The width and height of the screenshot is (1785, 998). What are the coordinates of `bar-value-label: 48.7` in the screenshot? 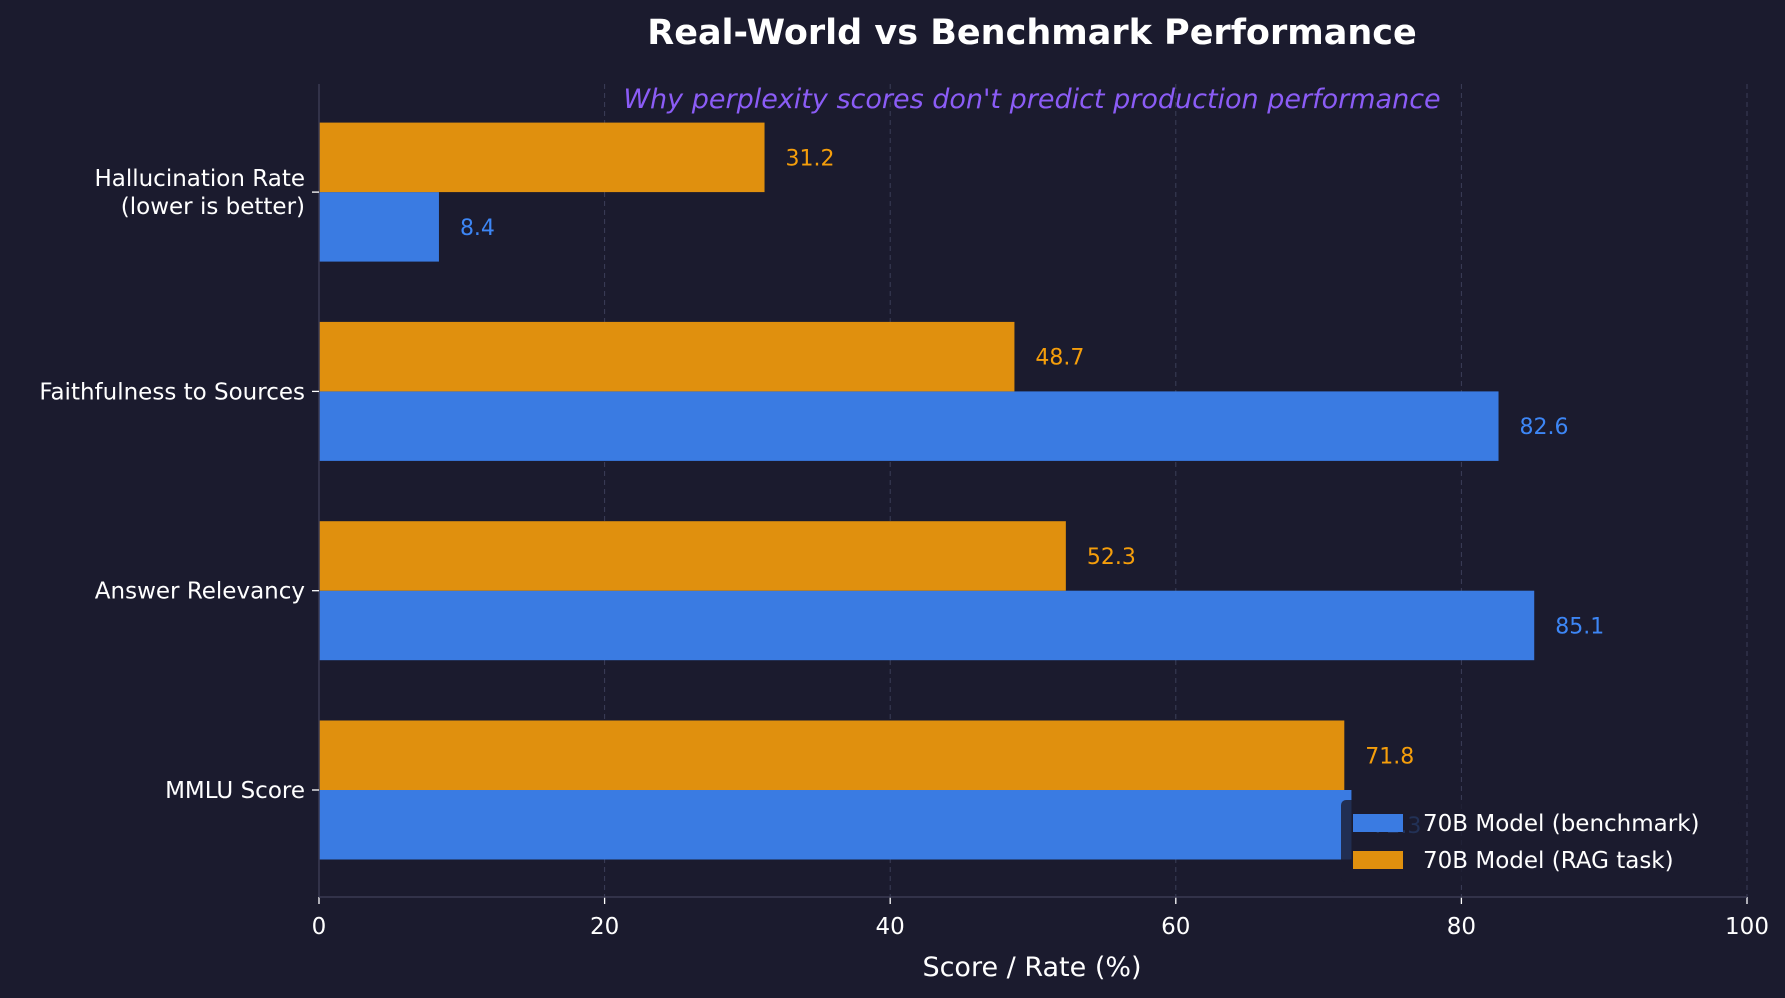 It's located at (1059, 358).